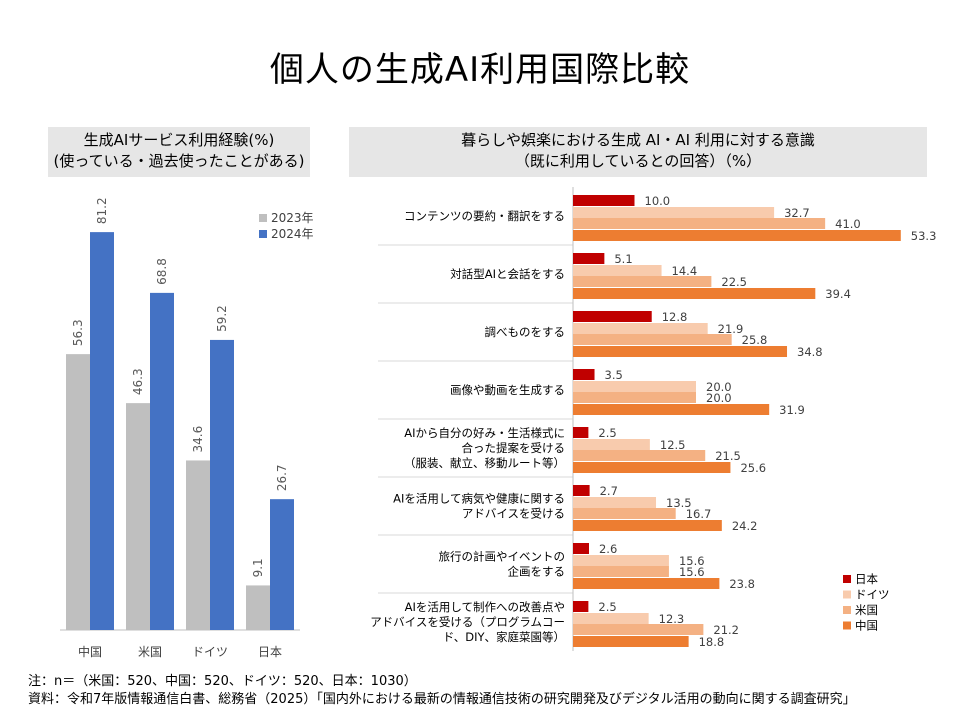  I want to click on bar-label-china-7: 18.8, so click(712, 642).